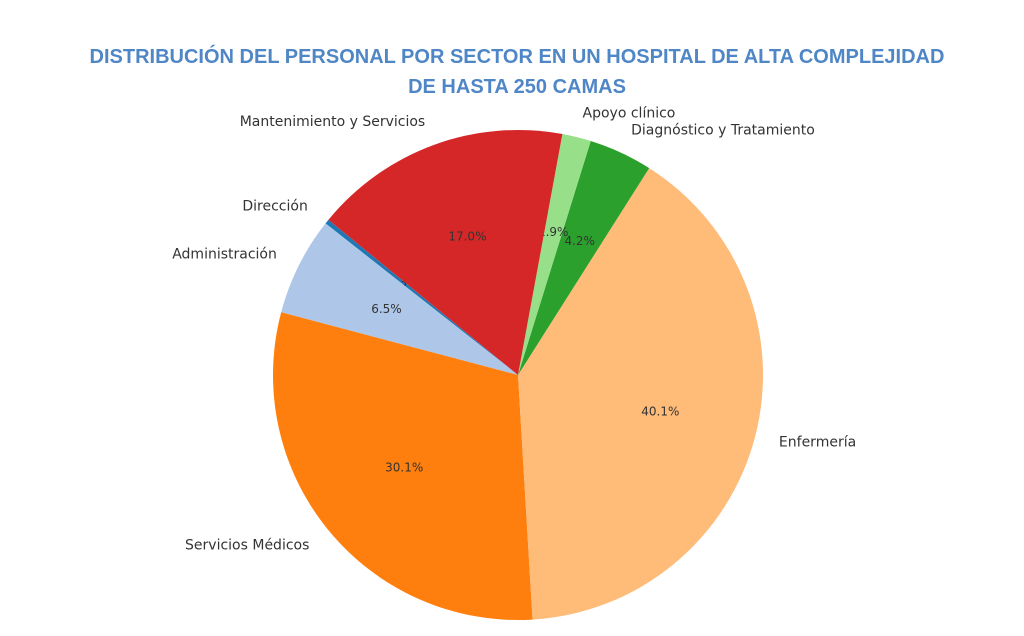 The image size is (1024, 636). Describe the element at coordinates (224, 255) in the screenshot. I see `slice-label: Administración` at that location.